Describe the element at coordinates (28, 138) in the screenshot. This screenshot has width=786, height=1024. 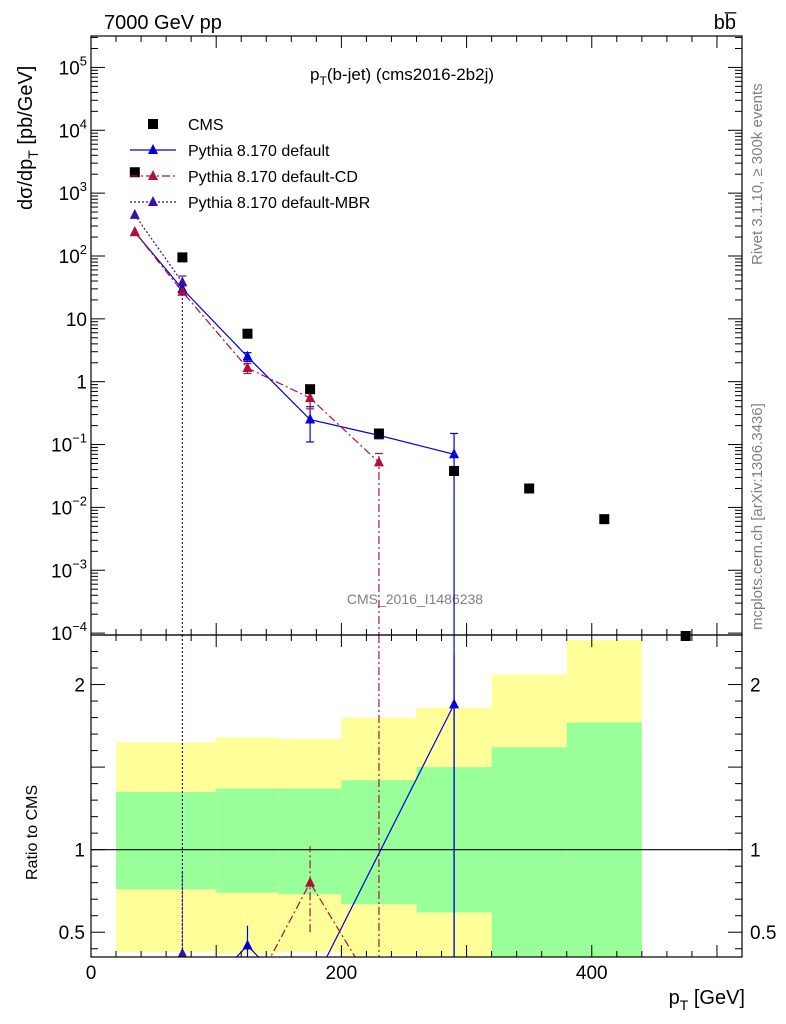
I see `y-axis-label: dσ/dpT [pb/GeV]` at that location.